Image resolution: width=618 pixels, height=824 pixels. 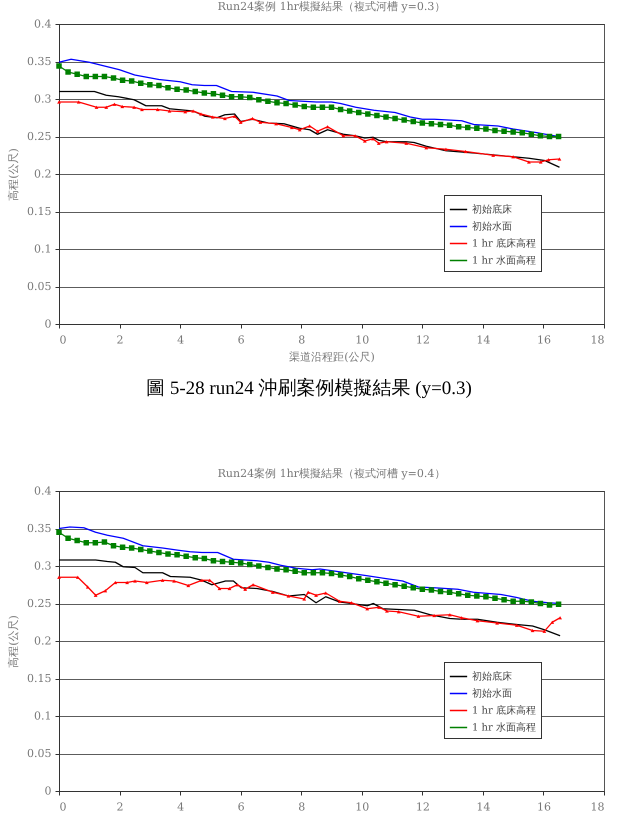 I want to click on x-tick-label: 12, so click(x=423, y=340).